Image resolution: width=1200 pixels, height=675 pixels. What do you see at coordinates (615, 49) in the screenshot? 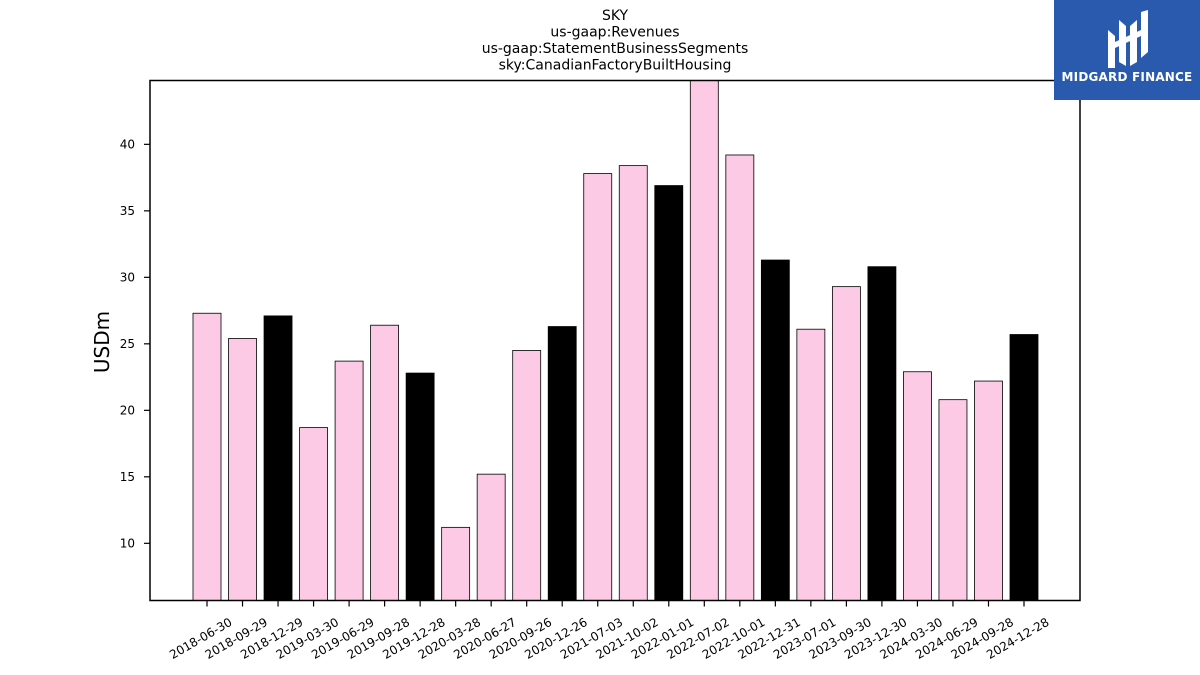
I see `chart-title-line: us-gaap:StatementBusinessSegments` at bounding box center [615, 49].